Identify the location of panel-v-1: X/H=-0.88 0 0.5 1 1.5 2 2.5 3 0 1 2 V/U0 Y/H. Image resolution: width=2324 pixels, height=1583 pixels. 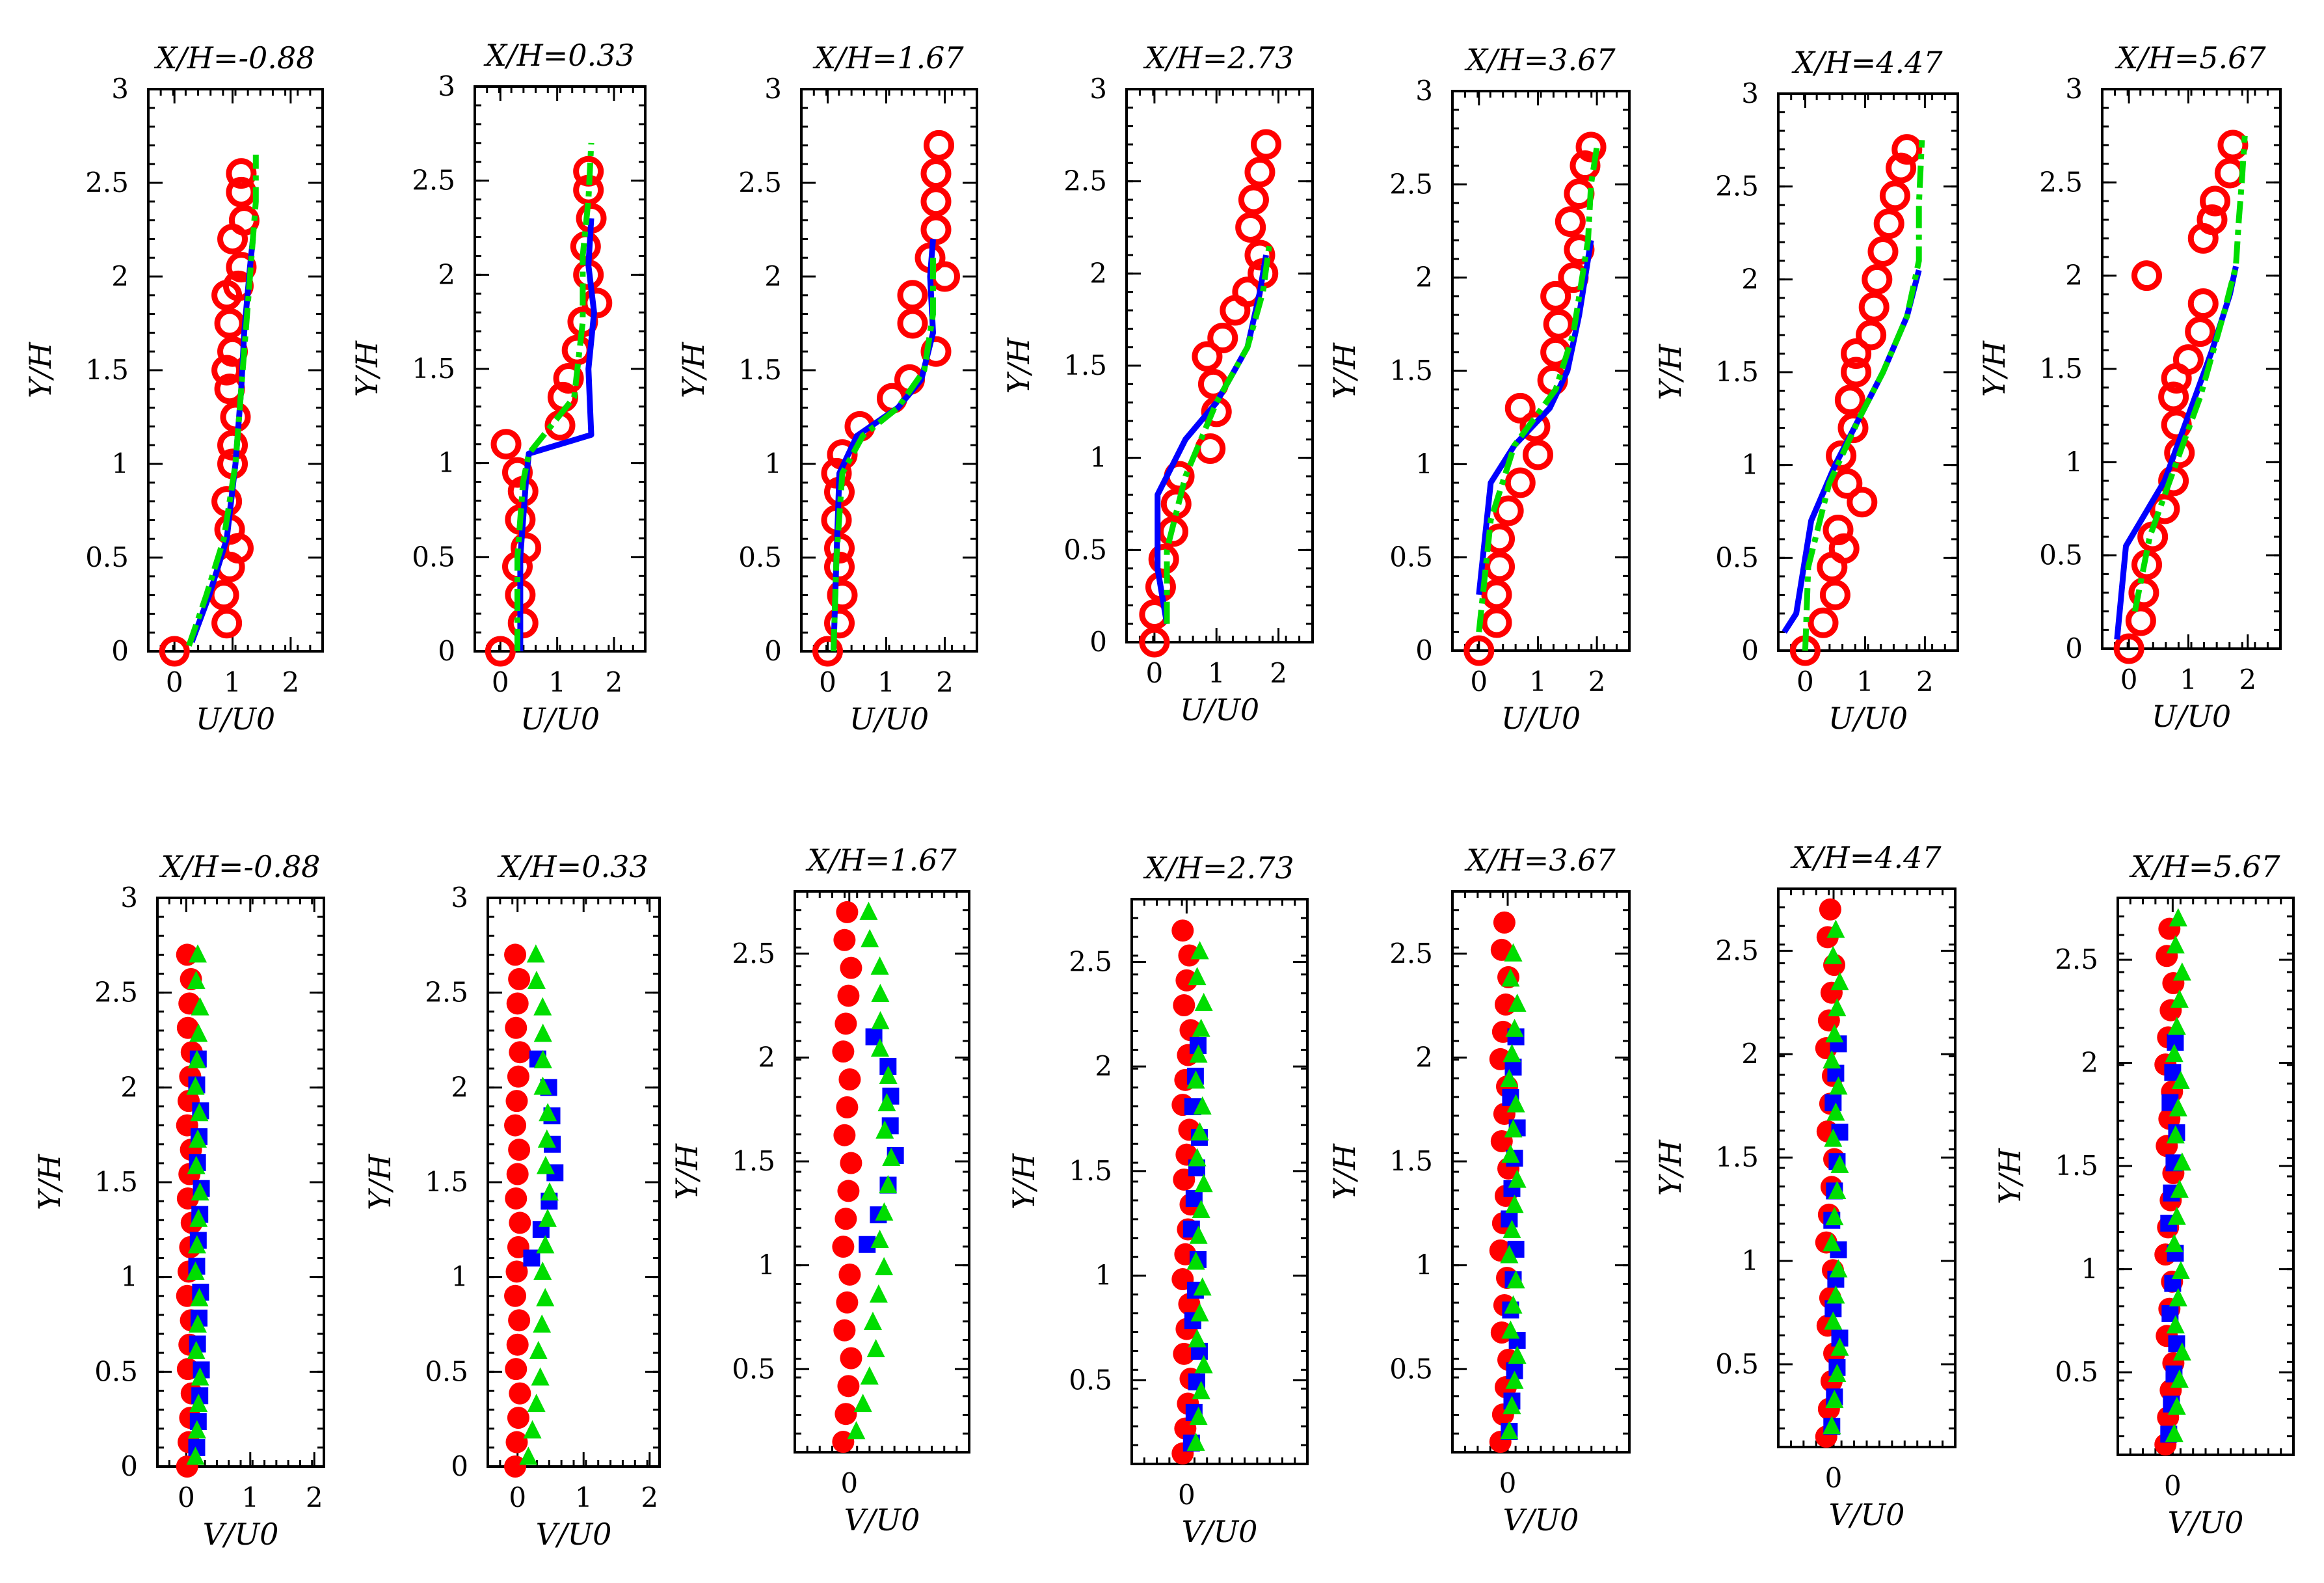
(178, 1201).